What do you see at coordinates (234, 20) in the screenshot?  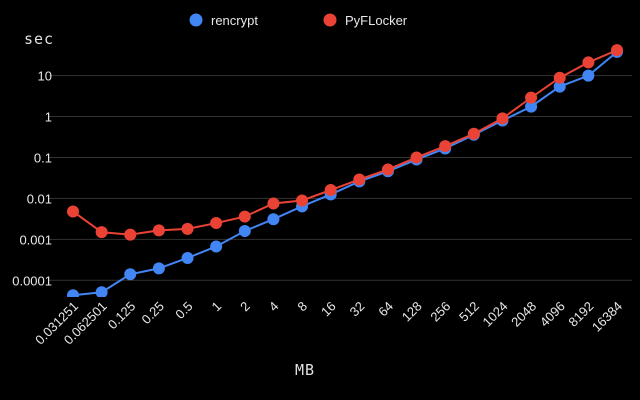 I see `legend-label-rencrypt: rencrypt` at bounding box center [234, 20].